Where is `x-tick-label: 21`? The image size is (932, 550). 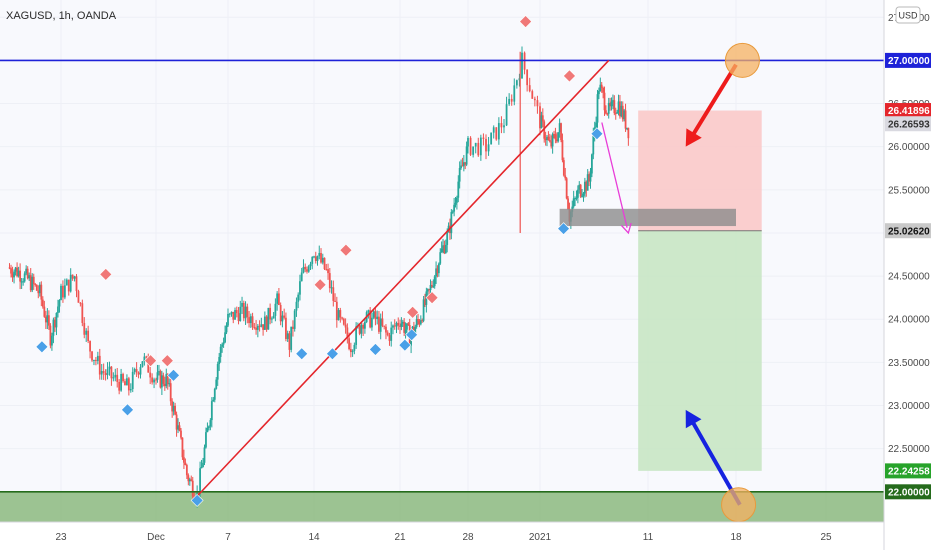 x-tick-label: 21 is located at coordinates (400, 537).